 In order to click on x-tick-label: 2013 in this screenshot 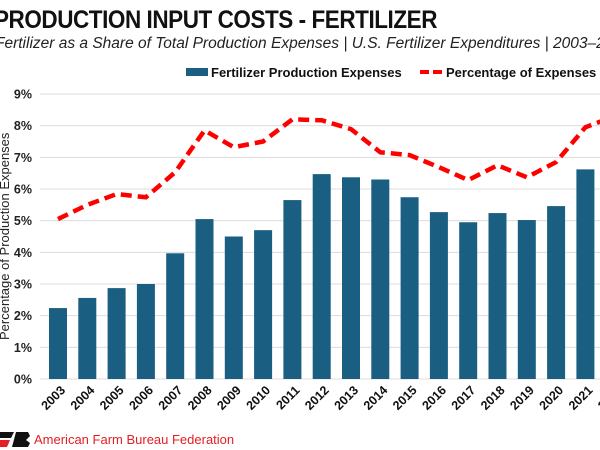, I will do `click(347, 398)`.